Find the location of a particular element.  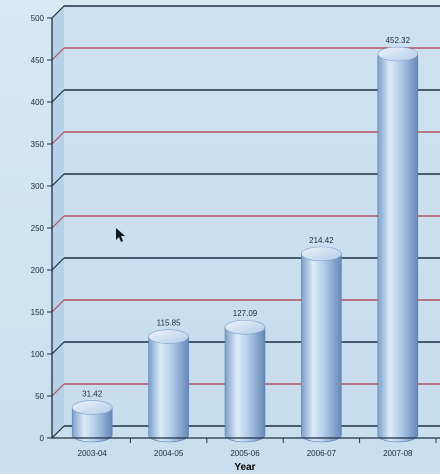

y-tick-label: 400 is located at coordinates (38, 102).